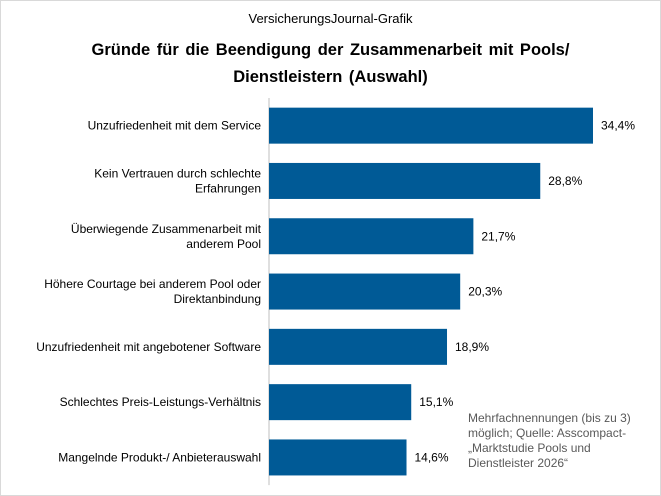 This screenshot has width=661, height=496. I want to click on value-label: 18,9%, so click(472, 347).